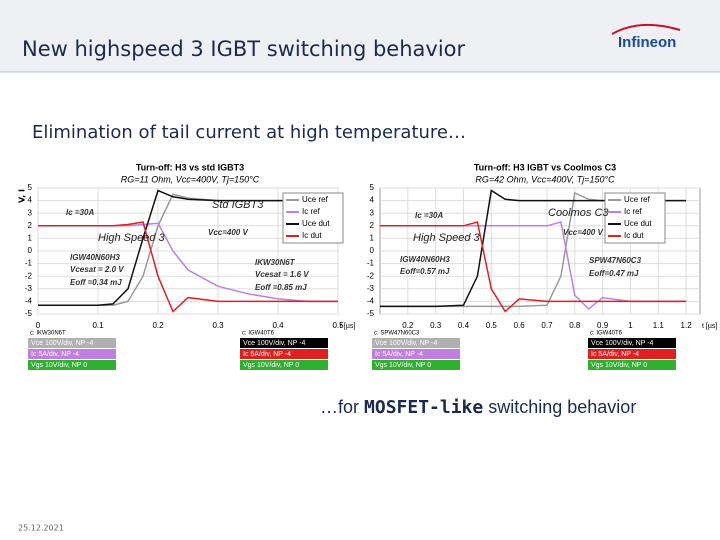 The width and height of the screenshot is (720, 540). I want to click on scope-box-title: c: IKW30N6T, so click(48, 334).